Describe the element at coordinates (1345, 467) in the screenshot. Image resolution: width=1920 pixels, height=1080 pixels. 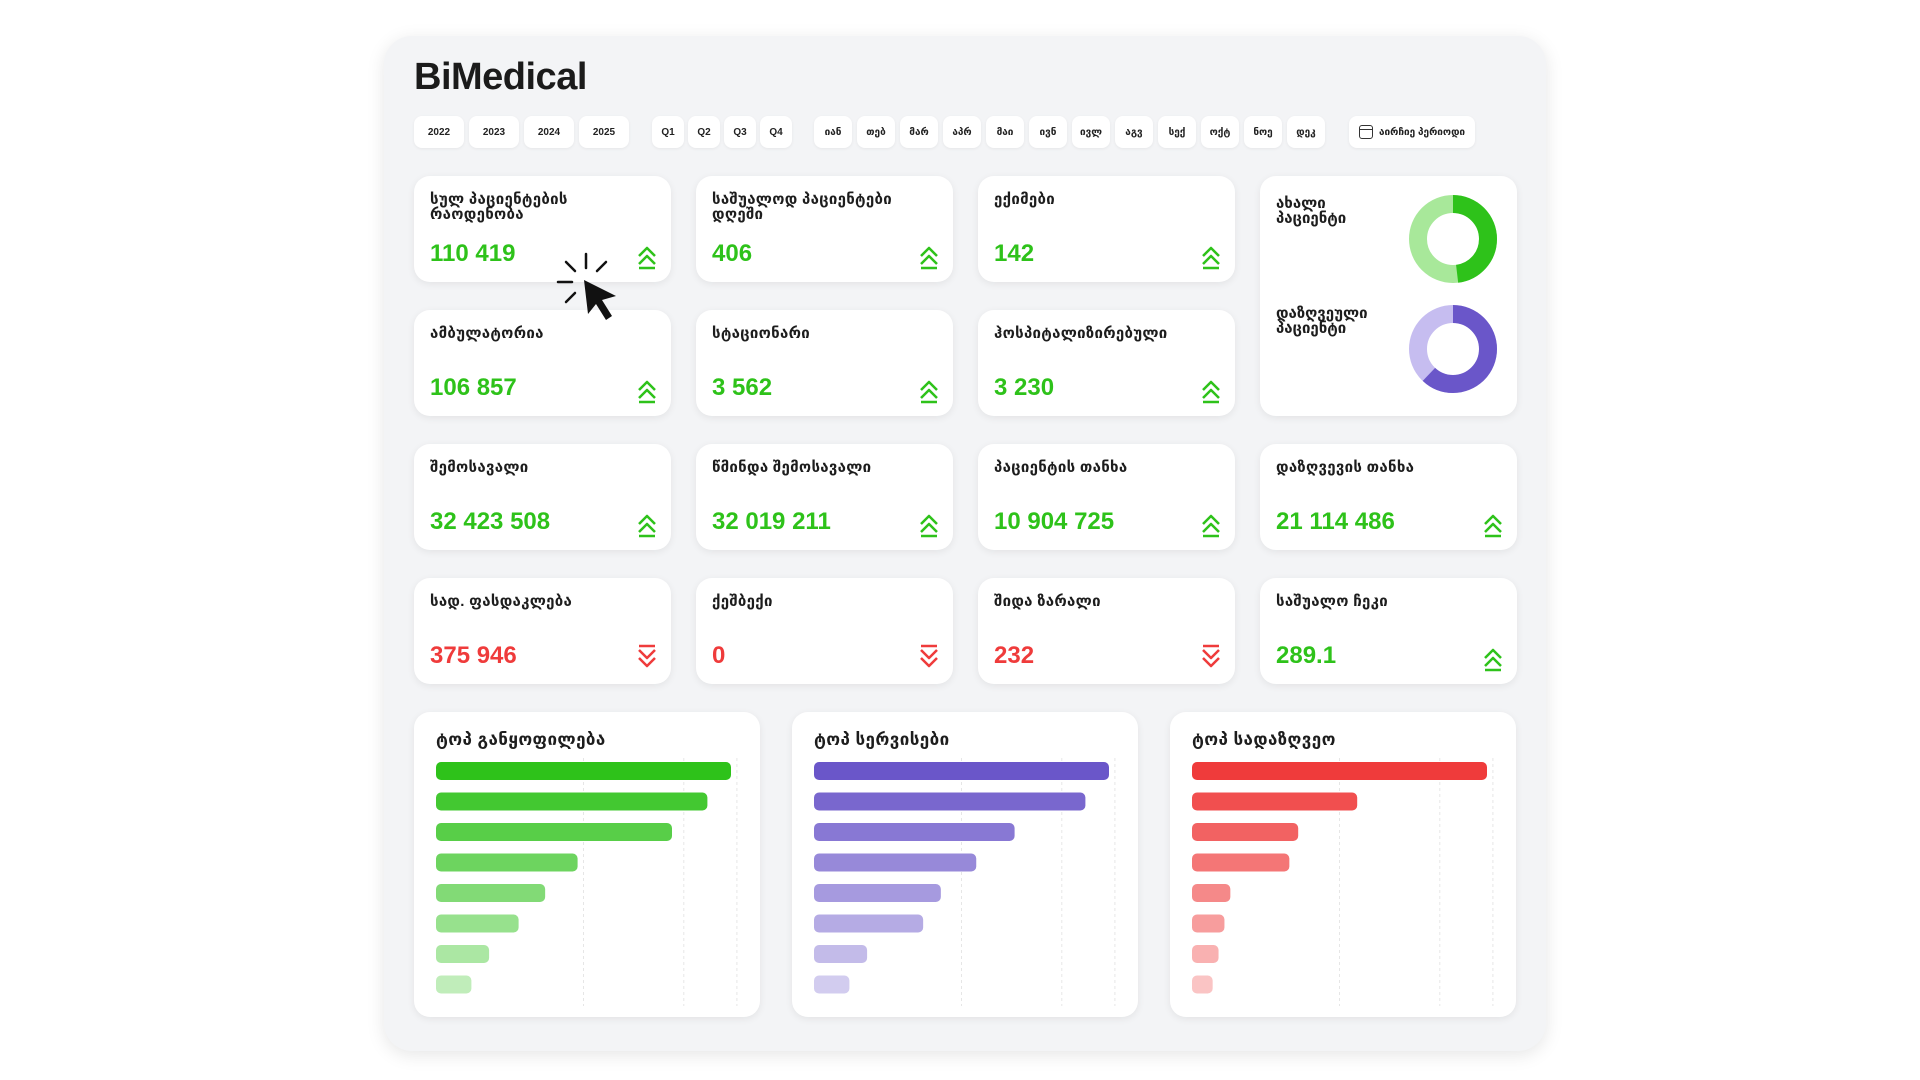
I see `kpi-title: დაზღვევის თანხა` at that location.